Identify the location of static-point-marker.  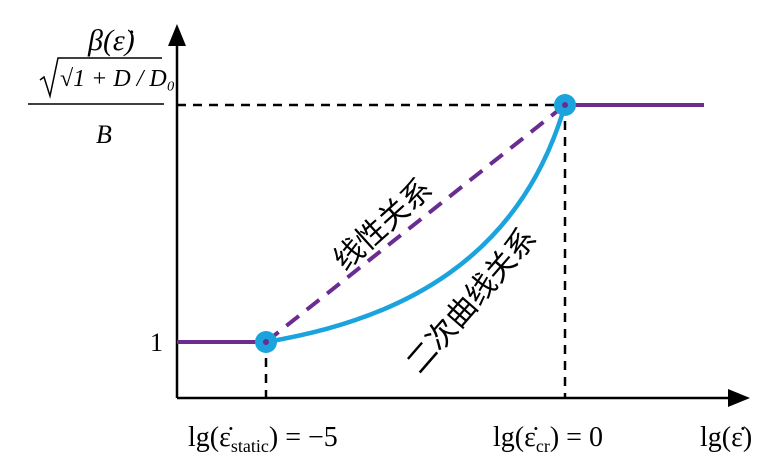
(266, 342).